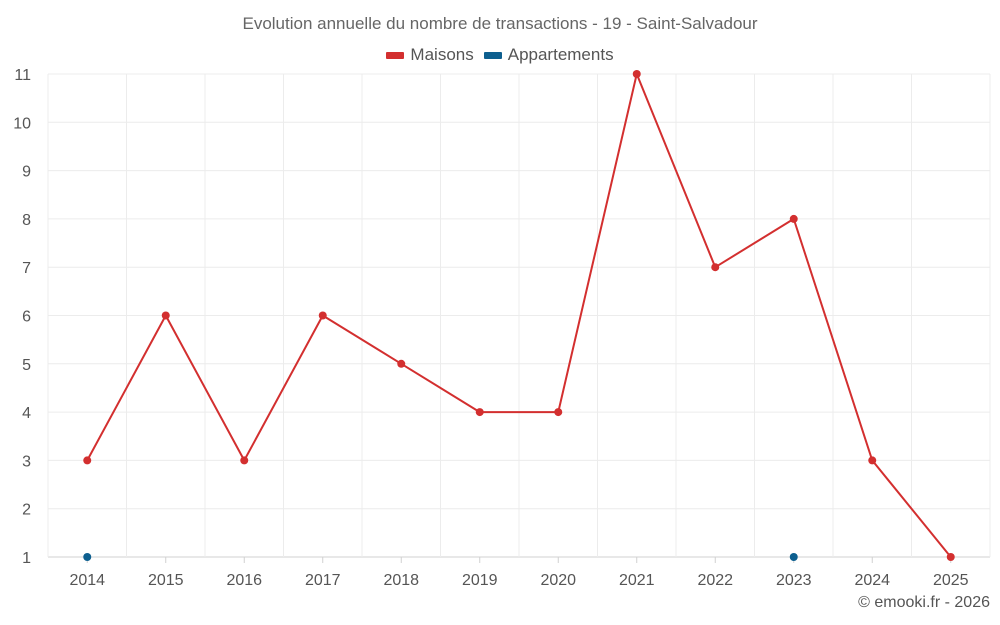  What do you see at coordinates (442, 54) in the screenshot?
I see `legend-label-maisons: Maisons` at bounding box center [442, 54].